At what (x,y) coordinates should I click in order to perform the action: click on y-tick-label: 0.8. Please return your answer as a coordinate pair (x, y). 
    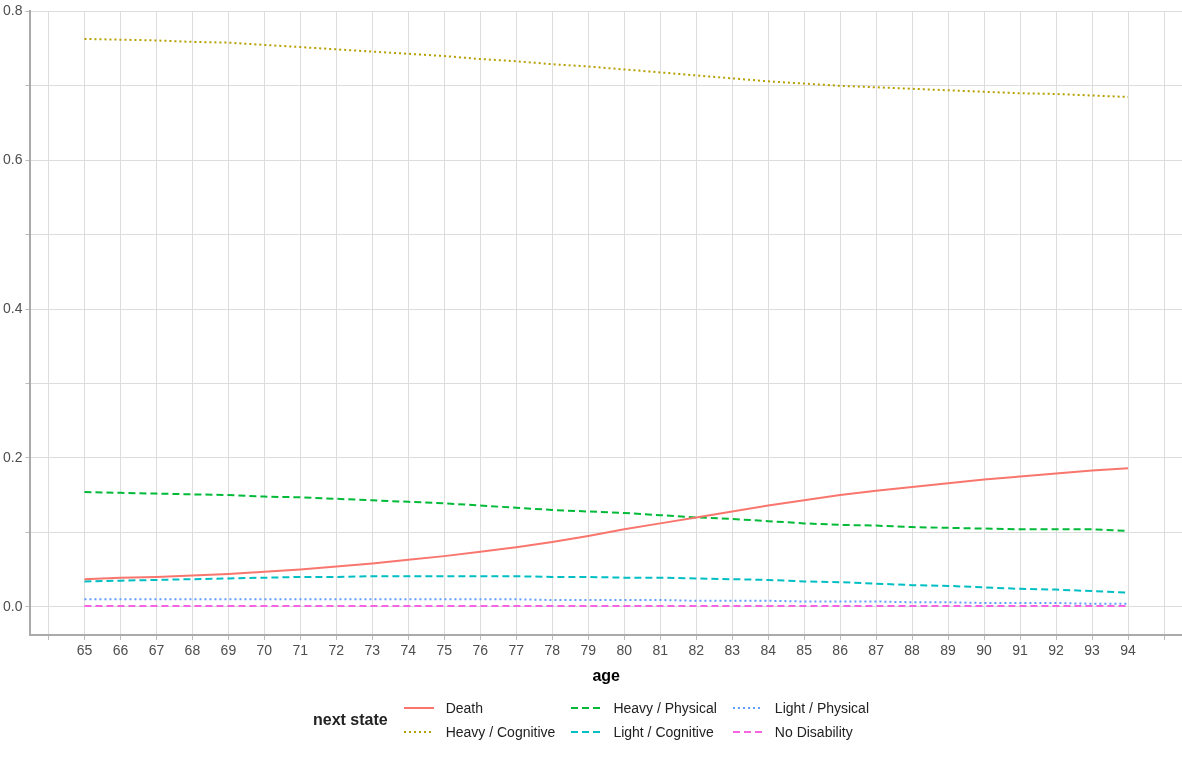
    Looking at the image, I should click on (12, 10).